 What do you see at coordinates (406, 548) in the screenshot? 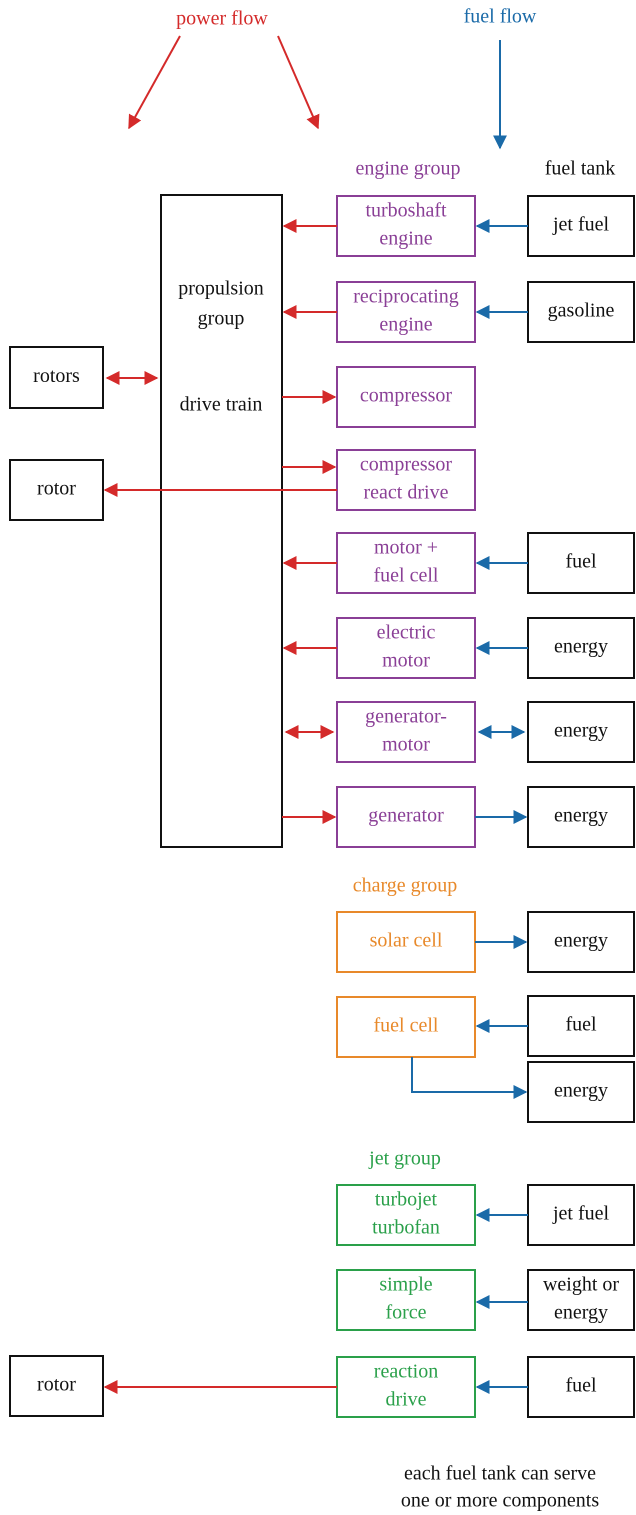
I see `engine-box-label: motor +` at bounding box center [406, 548].